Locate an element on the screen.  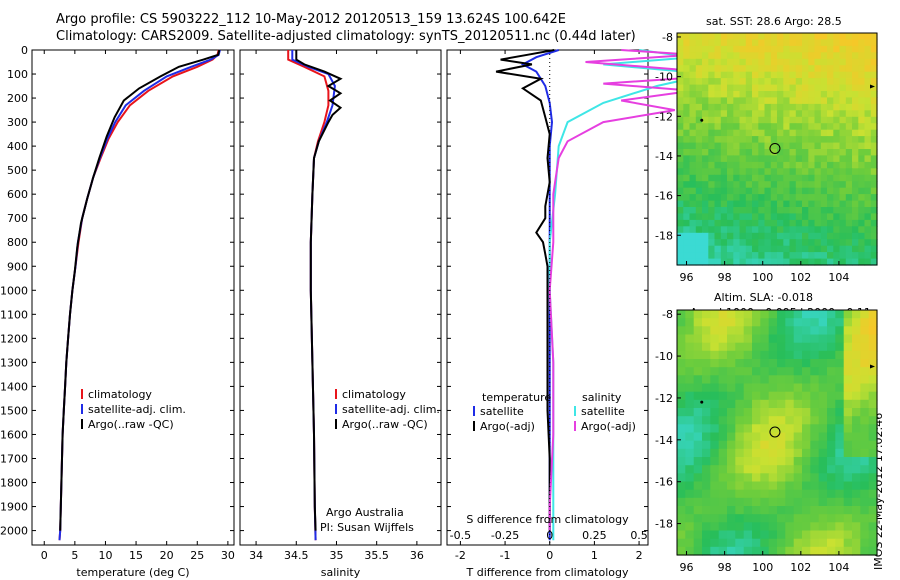
temperature-legend-label: satellite-adj. clim. is located at coordinates (137, 409).